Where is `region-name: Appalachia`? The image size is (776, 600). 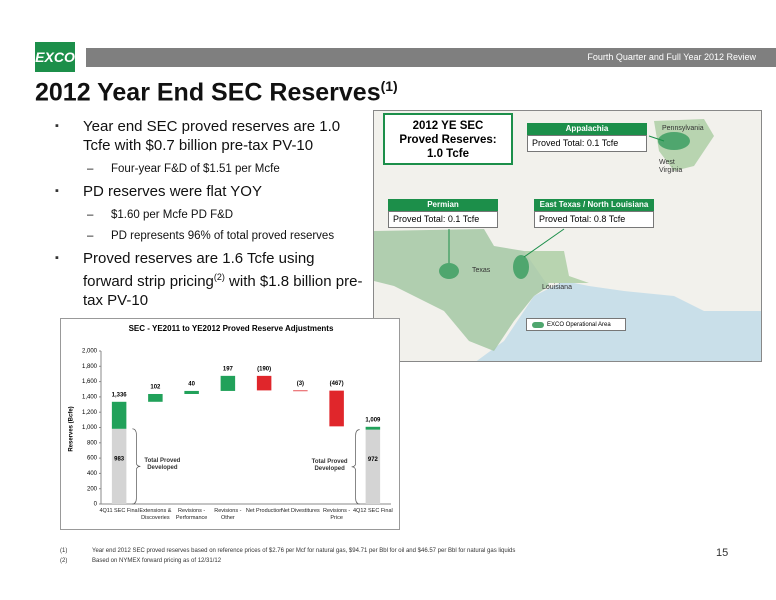
region-name: Appalachia is located at coordinates (587, 129).